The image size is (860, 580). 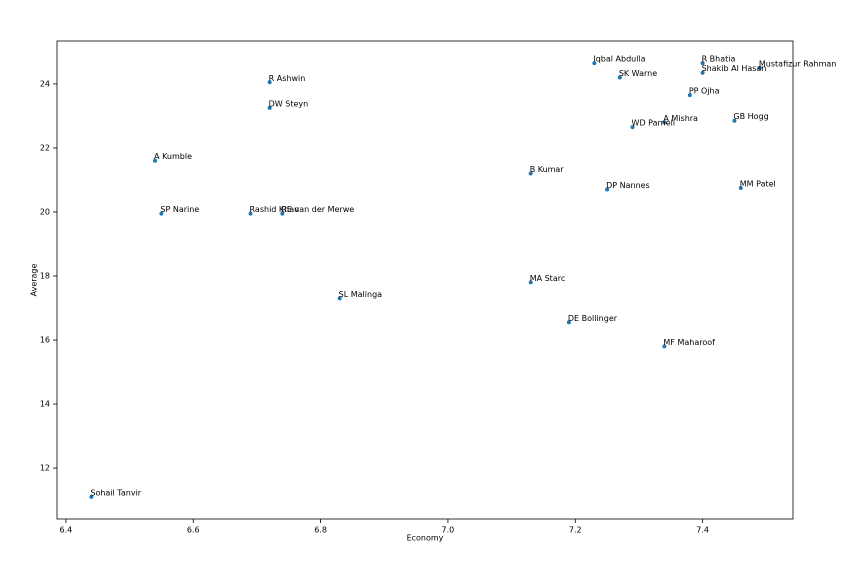 I want to click on point-label: PP Ojha, so click(x=704, y=91).